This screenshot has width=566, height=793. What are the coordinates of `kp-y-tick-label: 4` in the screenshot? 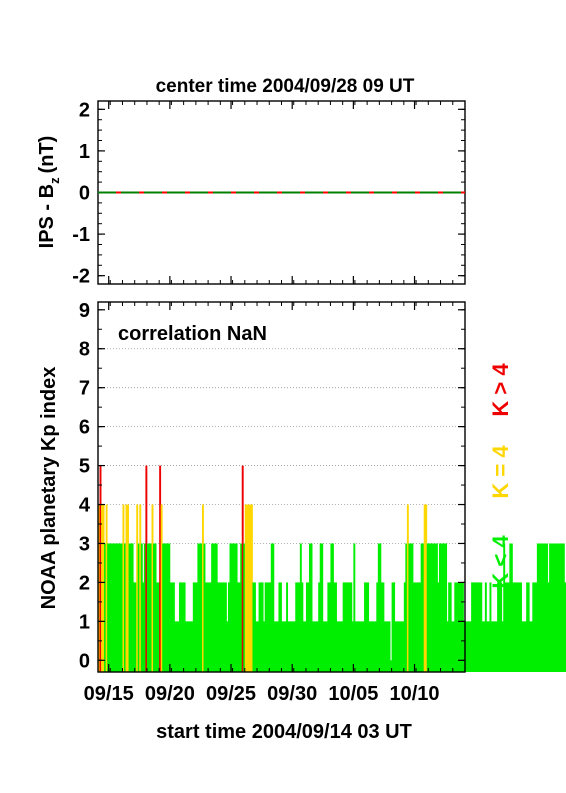 It's located at (85, 506).